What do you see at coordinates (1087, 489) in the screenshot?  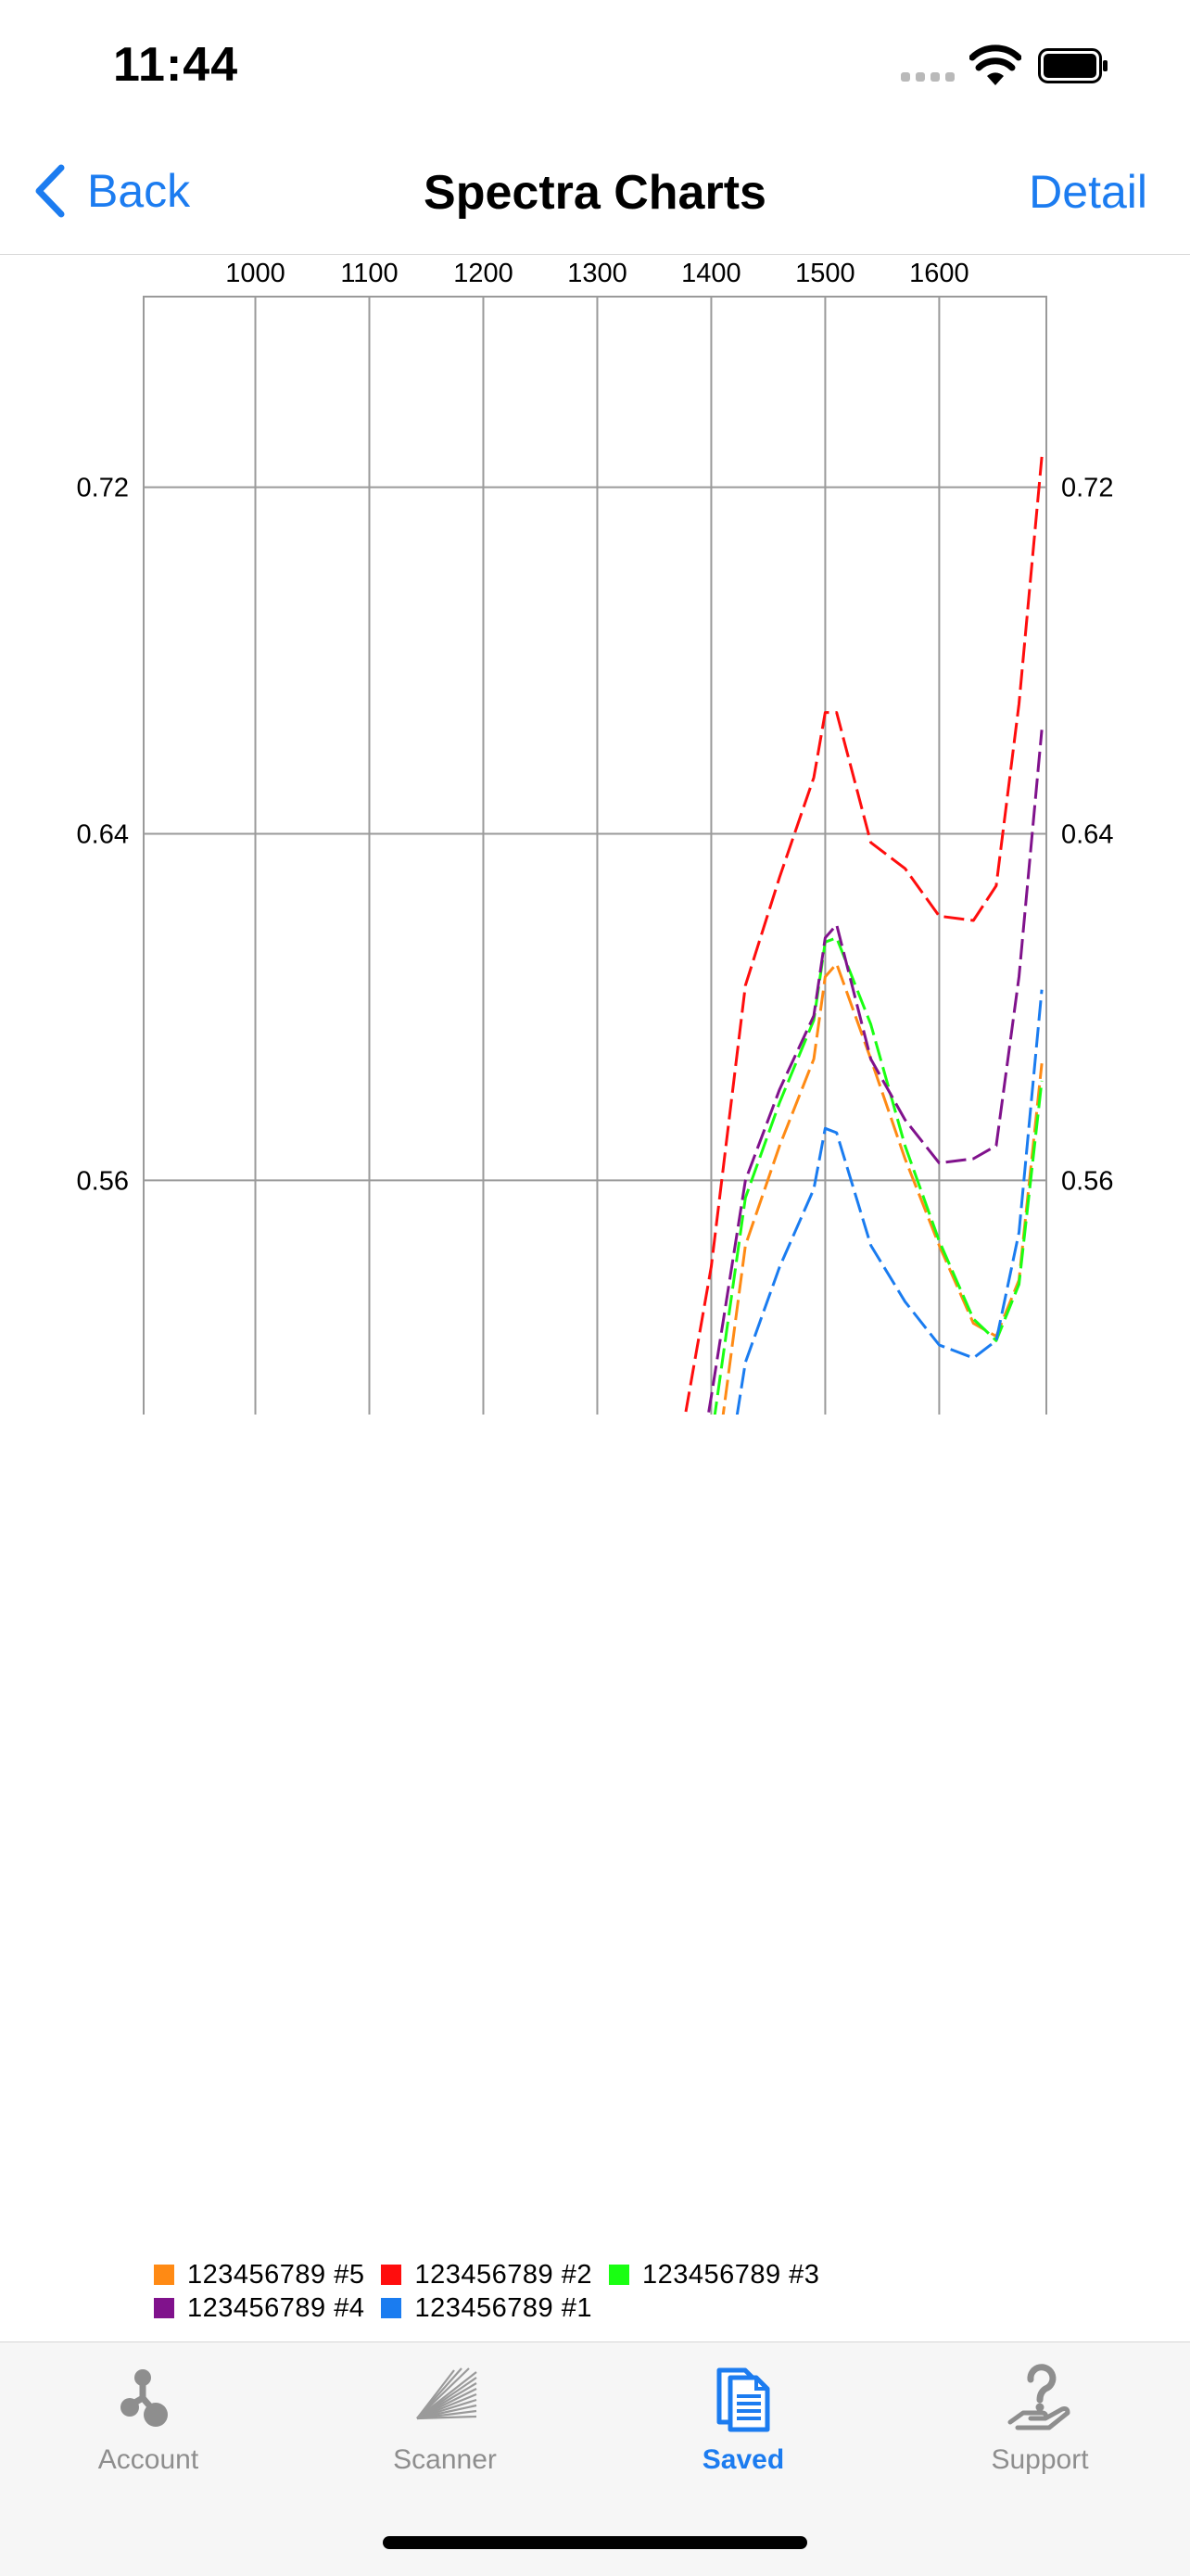 I see `y-tick-label-right: 0.72` at bounding box center [1087, 489].